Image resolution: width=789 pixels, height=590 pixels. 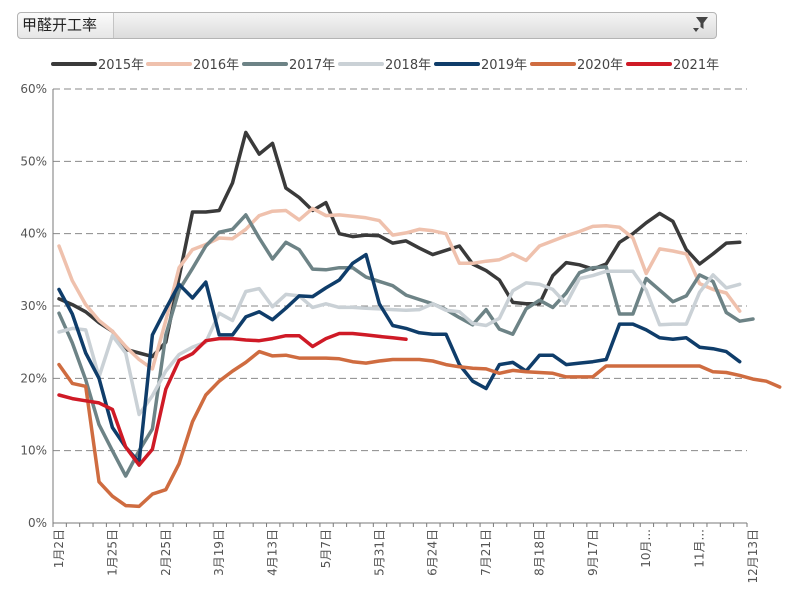 What do you see at coordinates (66, 25) in the screenshot?
I see `filter-title: 甲醛开工率` at bounding box center [66, 25].